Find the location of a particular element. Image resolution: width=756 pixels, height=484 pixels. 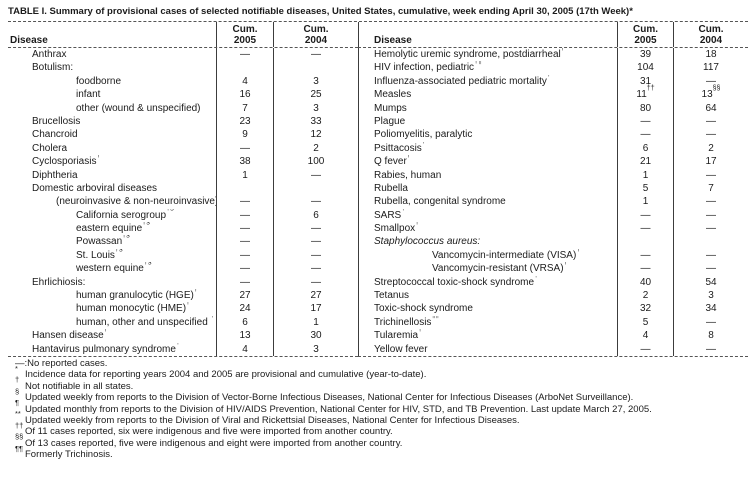

table-row: SARS†** — — is located at coordinates (553, 215).